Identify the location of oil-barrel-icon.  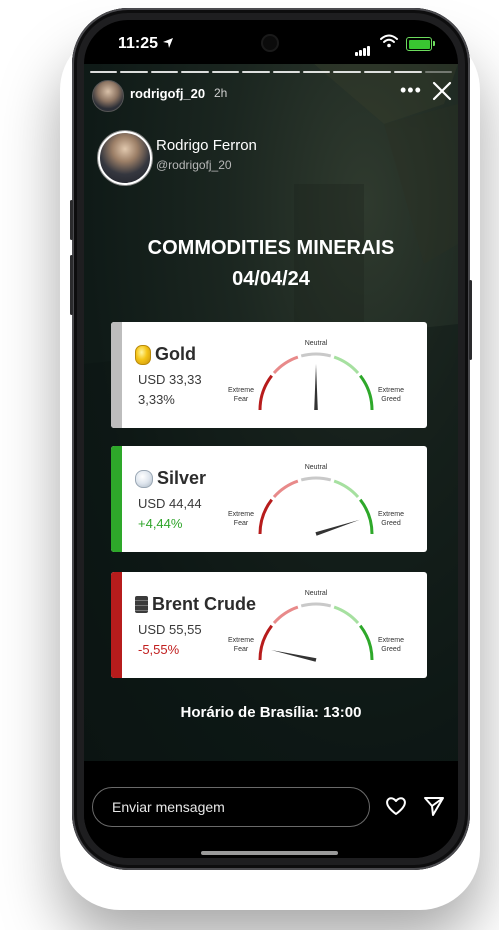
(141, 604).